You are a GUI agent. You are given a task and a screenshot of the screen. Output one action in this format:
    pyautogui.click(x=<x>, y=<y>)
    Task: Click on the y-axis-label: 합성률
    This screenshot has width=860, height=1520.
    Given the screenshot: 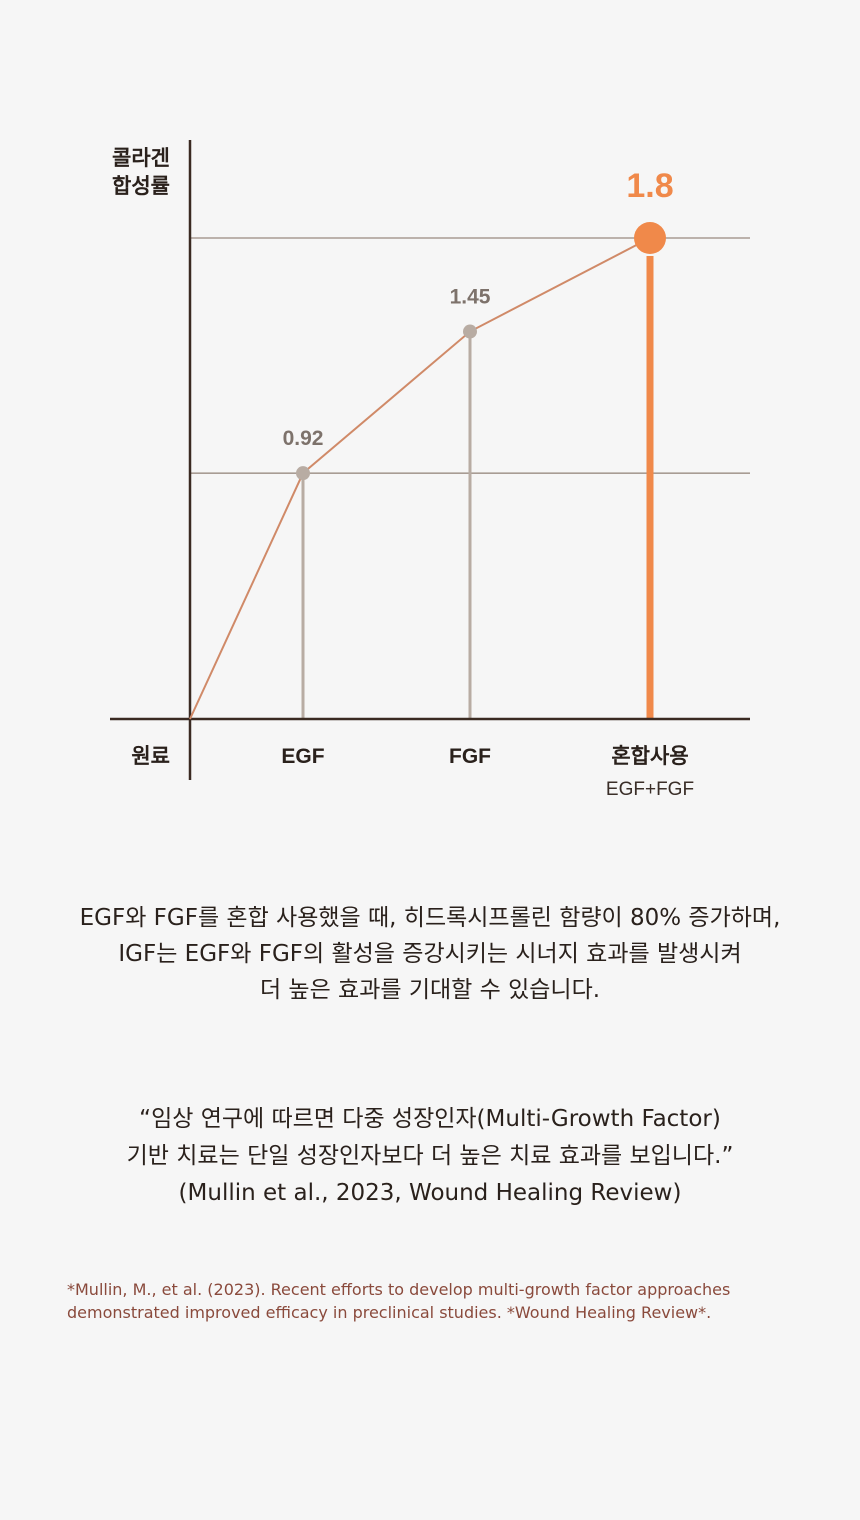 What is the action you would take?
    pyautogui.click(x=141, y=186)
    